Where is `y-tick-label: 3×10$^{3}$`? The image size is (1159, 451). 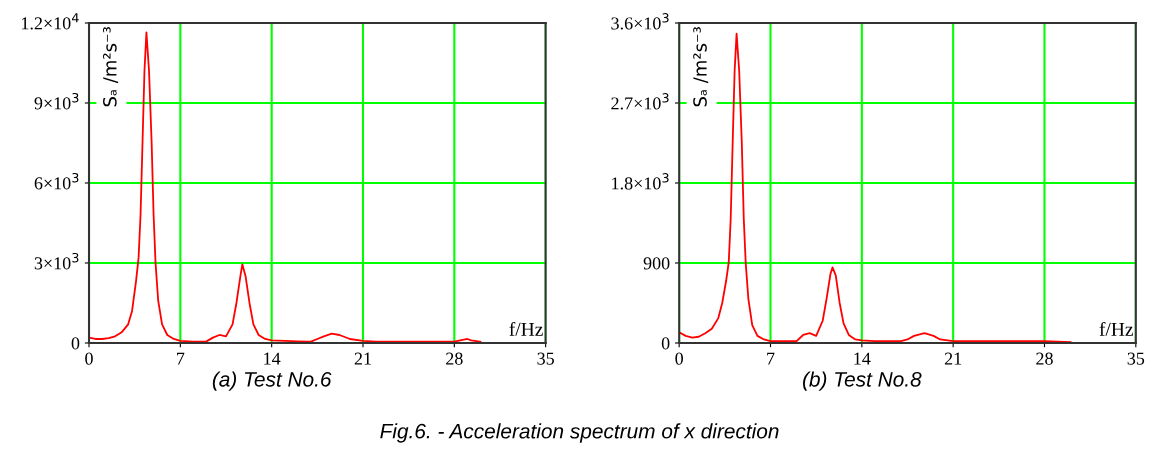
y-tick-label: 3×10$^{3}$ is located at coordinates (56, 261).